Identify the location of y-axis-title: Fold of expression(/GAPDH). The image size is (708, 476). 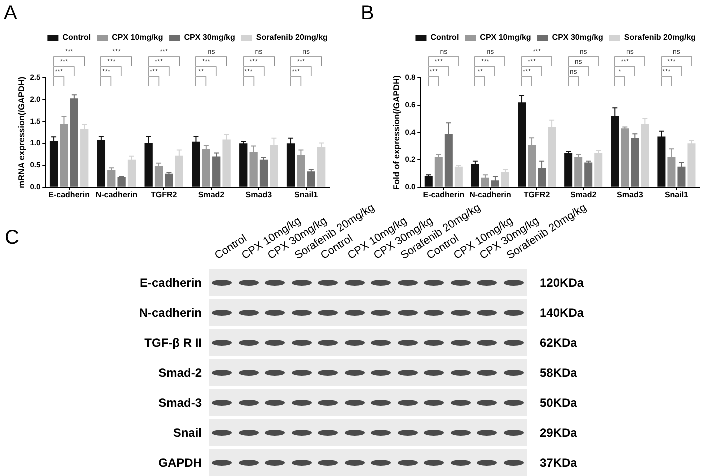
(396, 132).